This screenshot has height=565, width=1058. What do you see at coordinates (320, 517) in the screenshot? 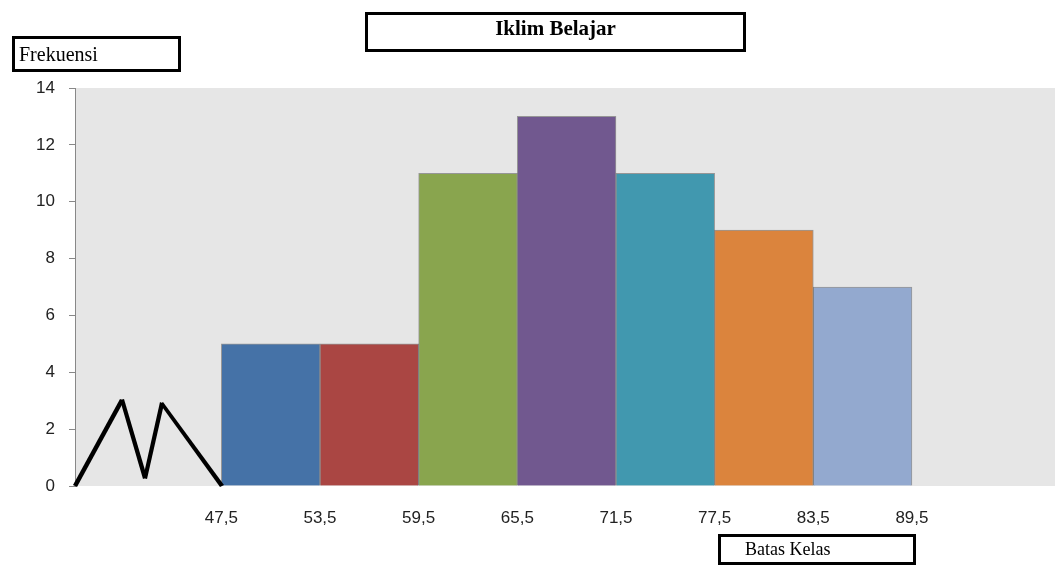
I see `x-tick-label: 53,5` at bounding box center [320, 517].